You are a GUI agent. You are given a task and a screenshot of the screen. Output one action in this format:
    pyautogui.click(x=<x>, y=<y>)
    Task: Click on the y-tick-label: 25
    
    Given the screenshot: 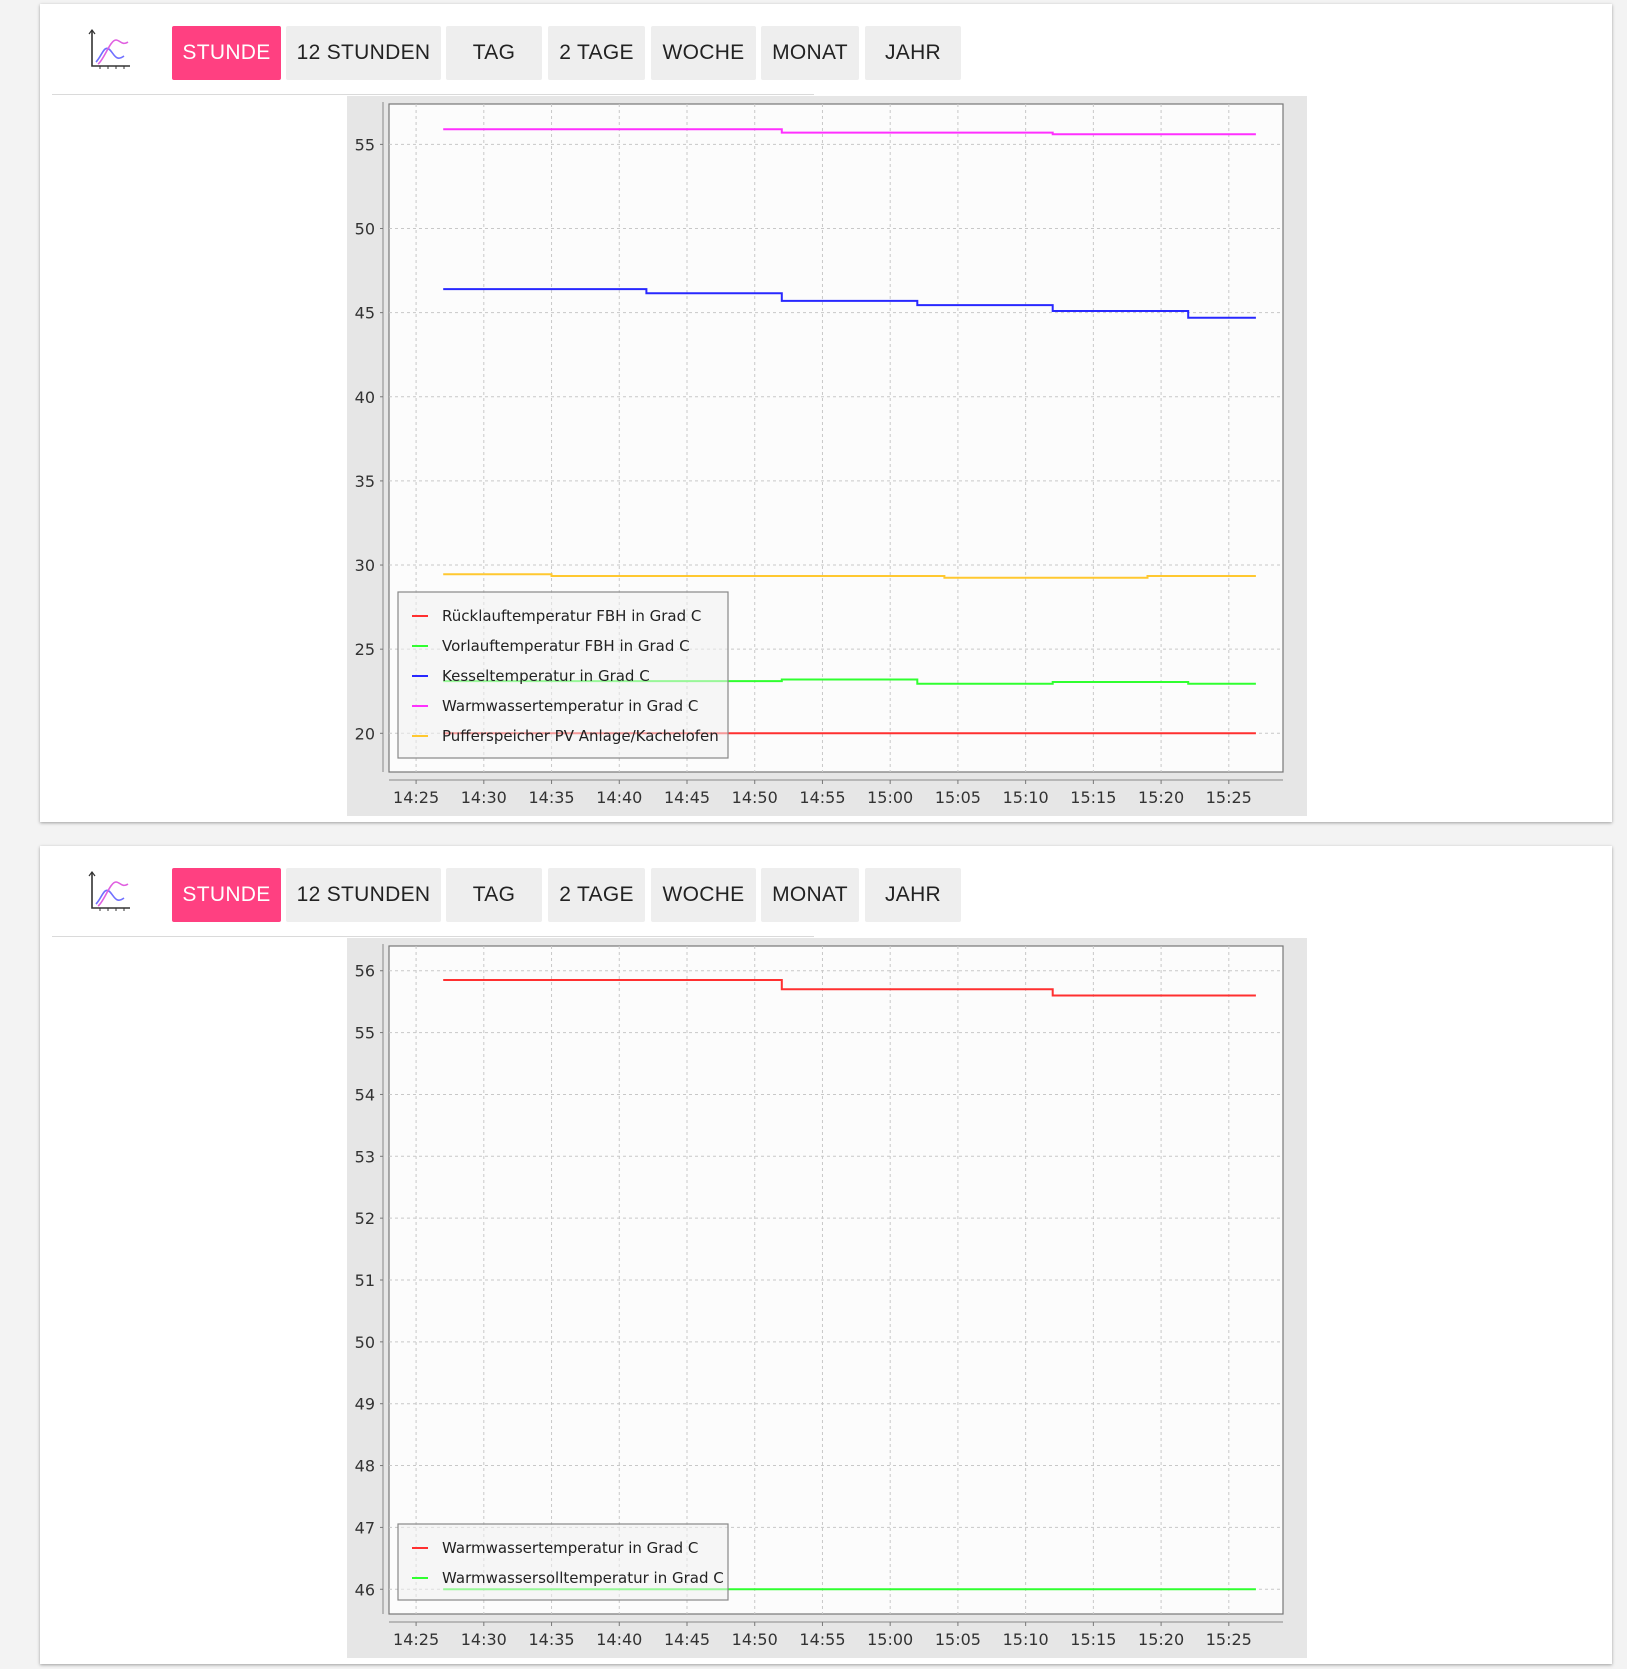 What is the action you would take?
    pyautogui.click(x=365, y=649)
    